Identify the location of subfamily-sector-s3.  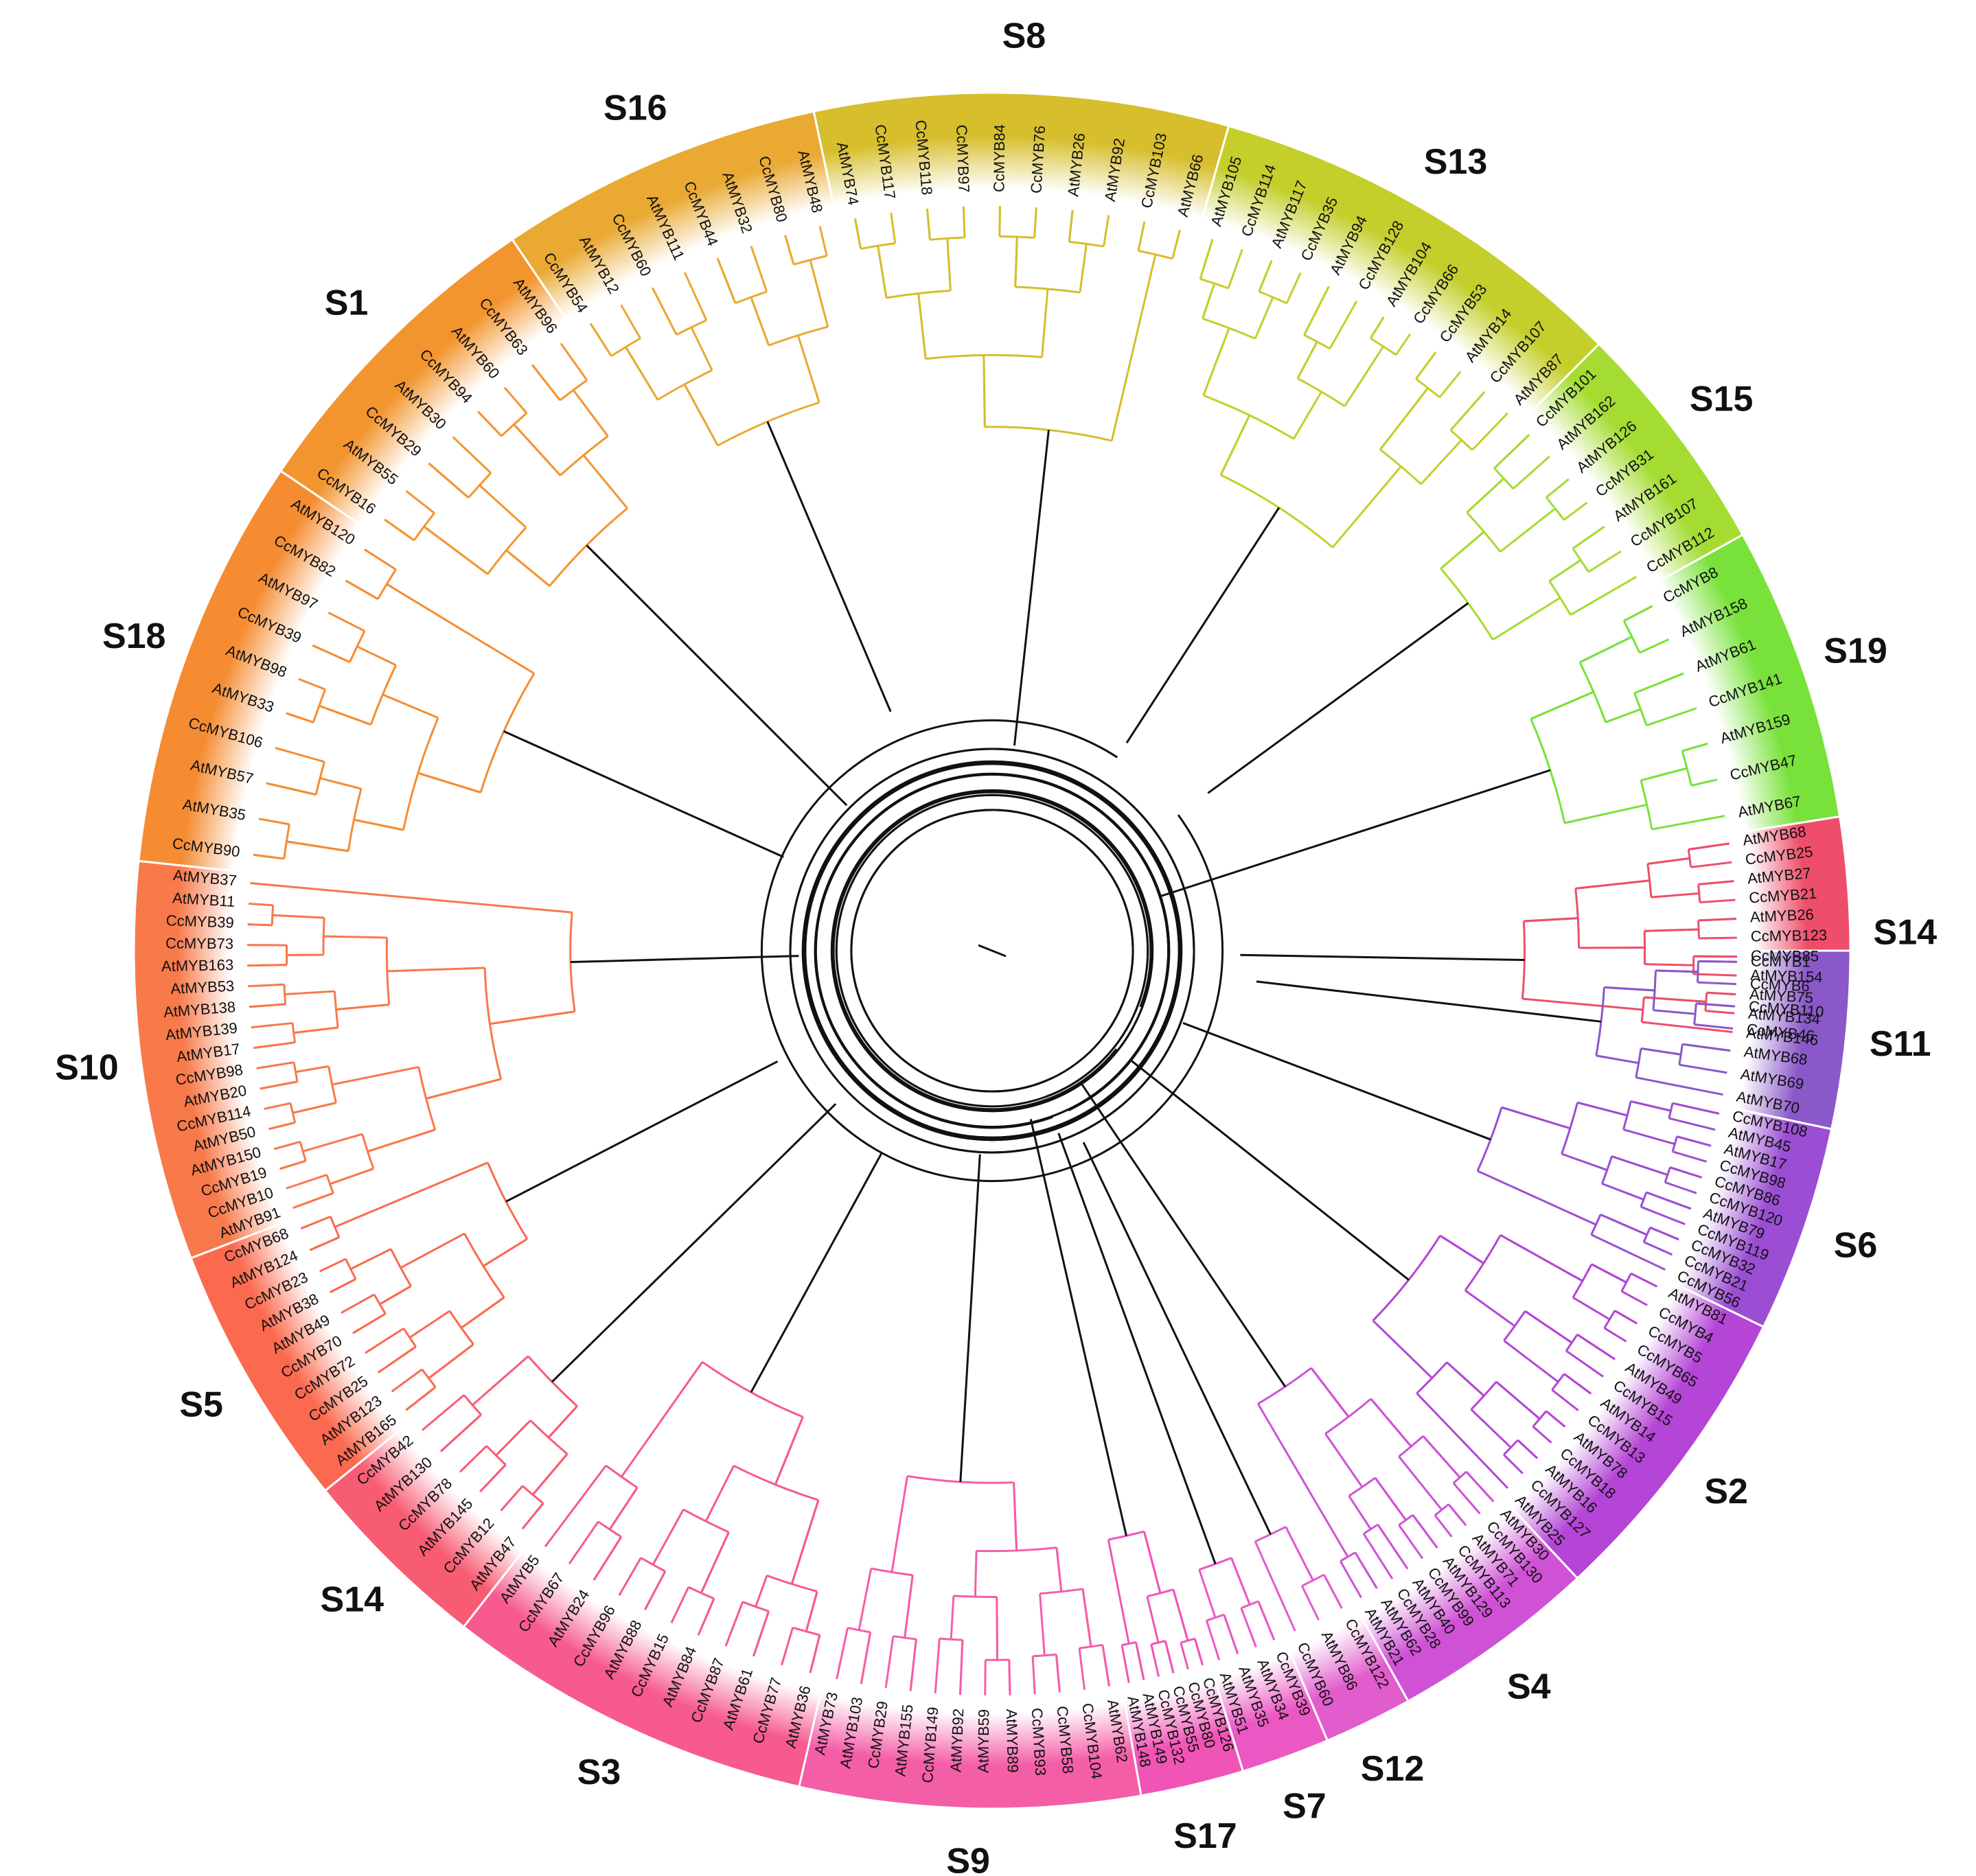
(642, 1668).